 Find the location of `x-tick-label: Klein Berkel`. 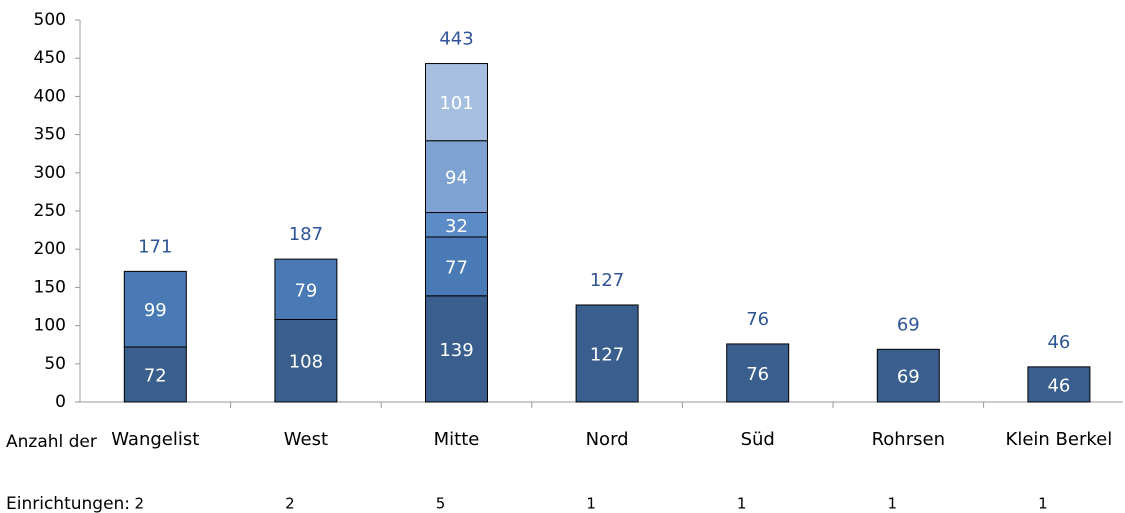

x-tick-label: Klein Berkel is located at coordinates (1059, 439).